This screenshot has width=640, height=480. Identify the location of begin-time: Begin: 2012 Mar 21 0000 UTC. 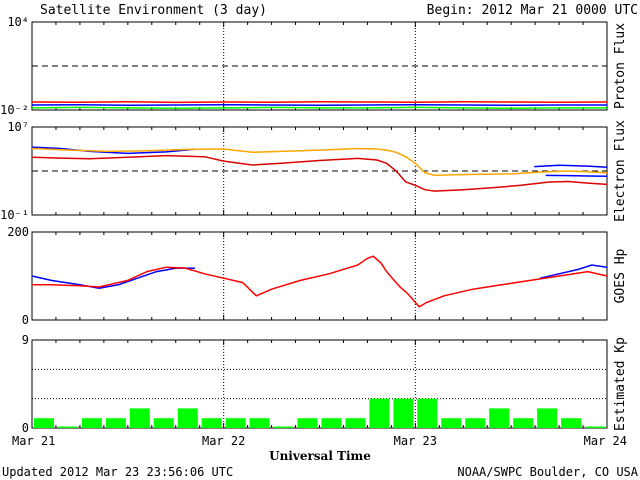
(532, 10).